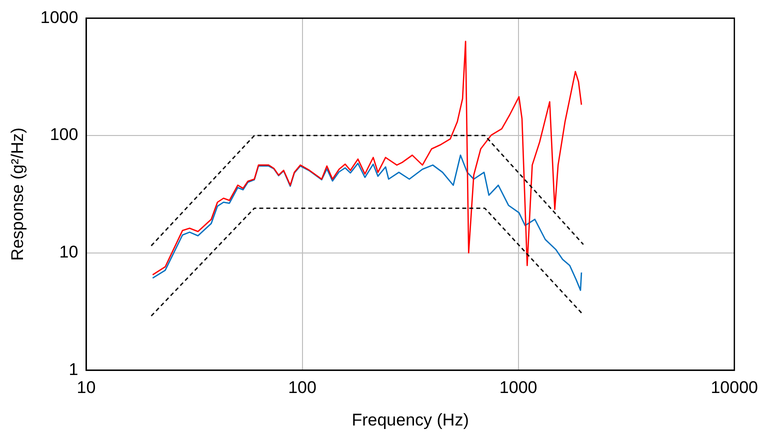 The width and height of the screenshot is (766, 439). What do you see at coordinates (410, 420) in the screenshot?
I see `x-axis-title: Frequency (Hz)` at bounding box center [410, 420].